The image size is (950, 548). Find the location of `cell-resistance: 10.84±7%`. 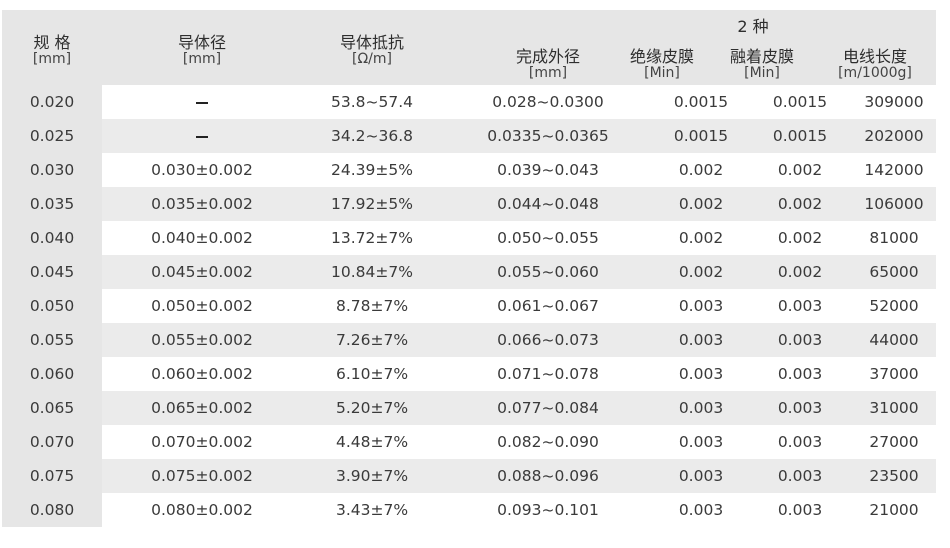

cell-resistance: 10.84±7% is located at coordinates (372, 272).